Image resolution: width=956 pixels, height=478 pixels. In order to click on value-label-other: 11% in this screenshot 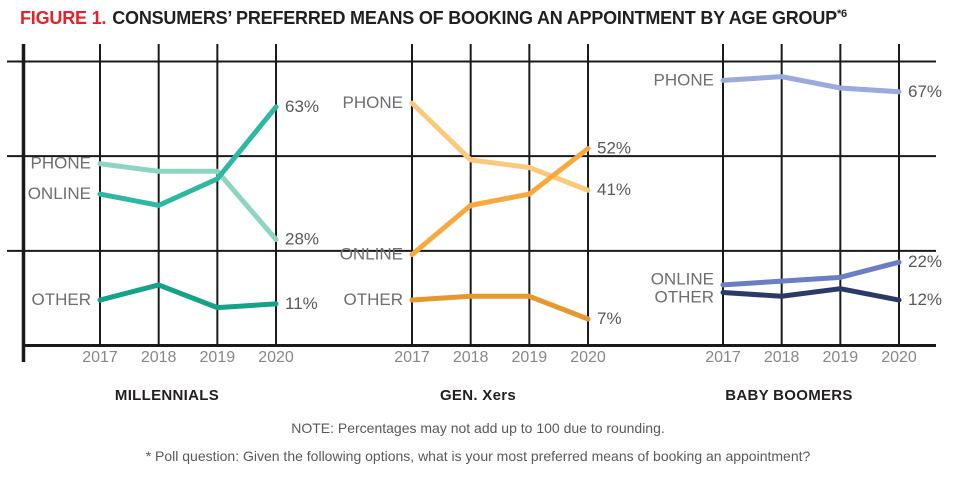, I will do `click(301, 303)`.